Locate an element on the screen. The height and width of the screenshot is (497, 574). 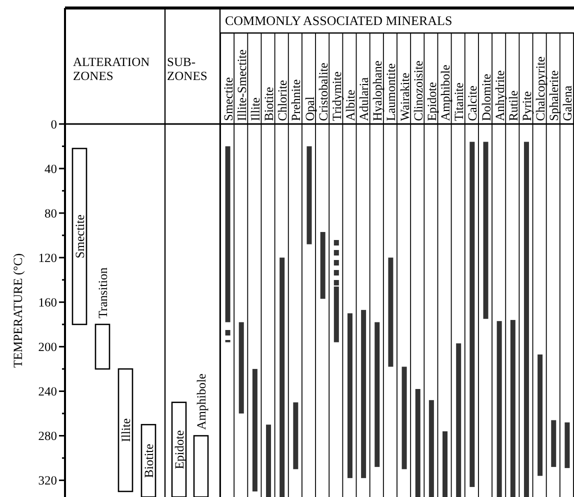
x-tick-label: Adularia is located at coordinates (364, 98).